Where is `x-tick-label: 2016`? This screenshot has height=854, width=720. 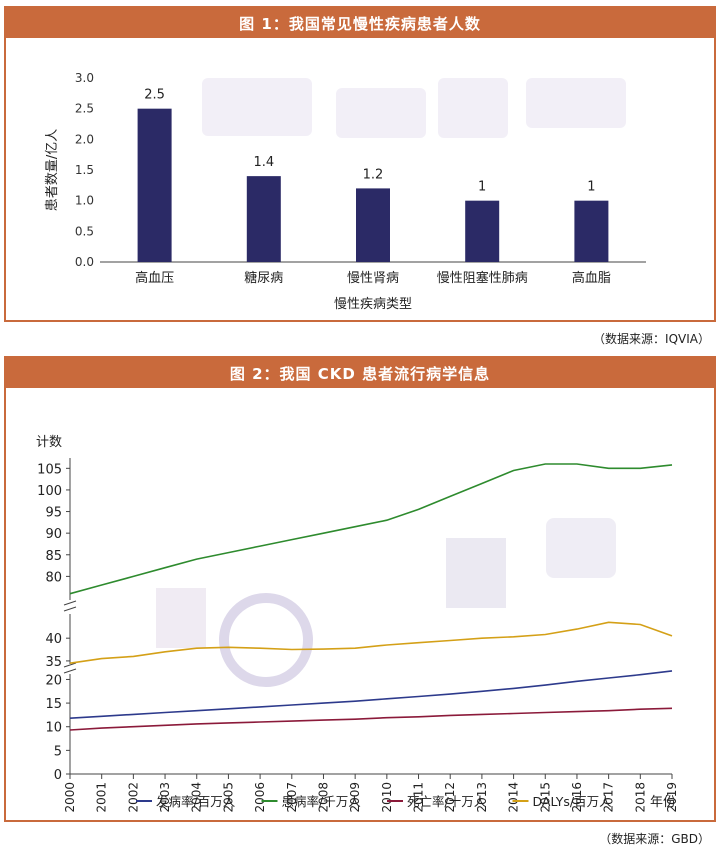
x-tick-label: 2016 is located at coordinates (577, 797).